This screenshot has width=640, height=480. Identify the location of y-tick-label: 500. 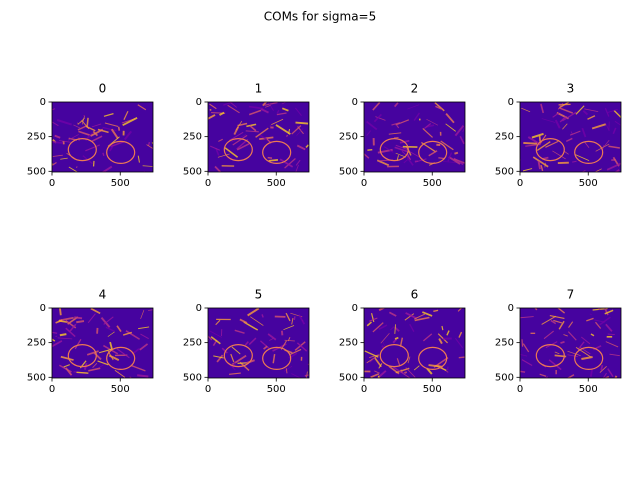
(348, 171).